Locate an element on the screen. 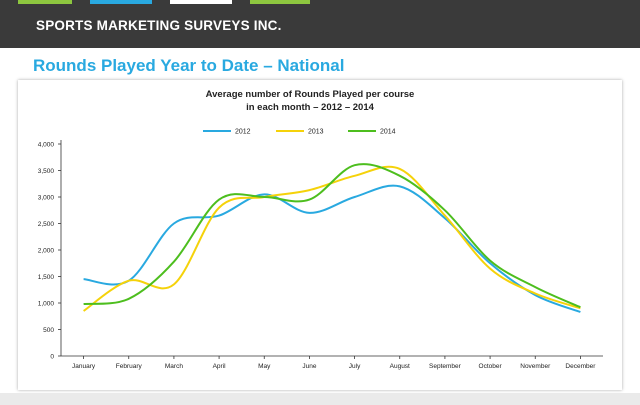  header-stripe-green is located at coordinates (45, 2).